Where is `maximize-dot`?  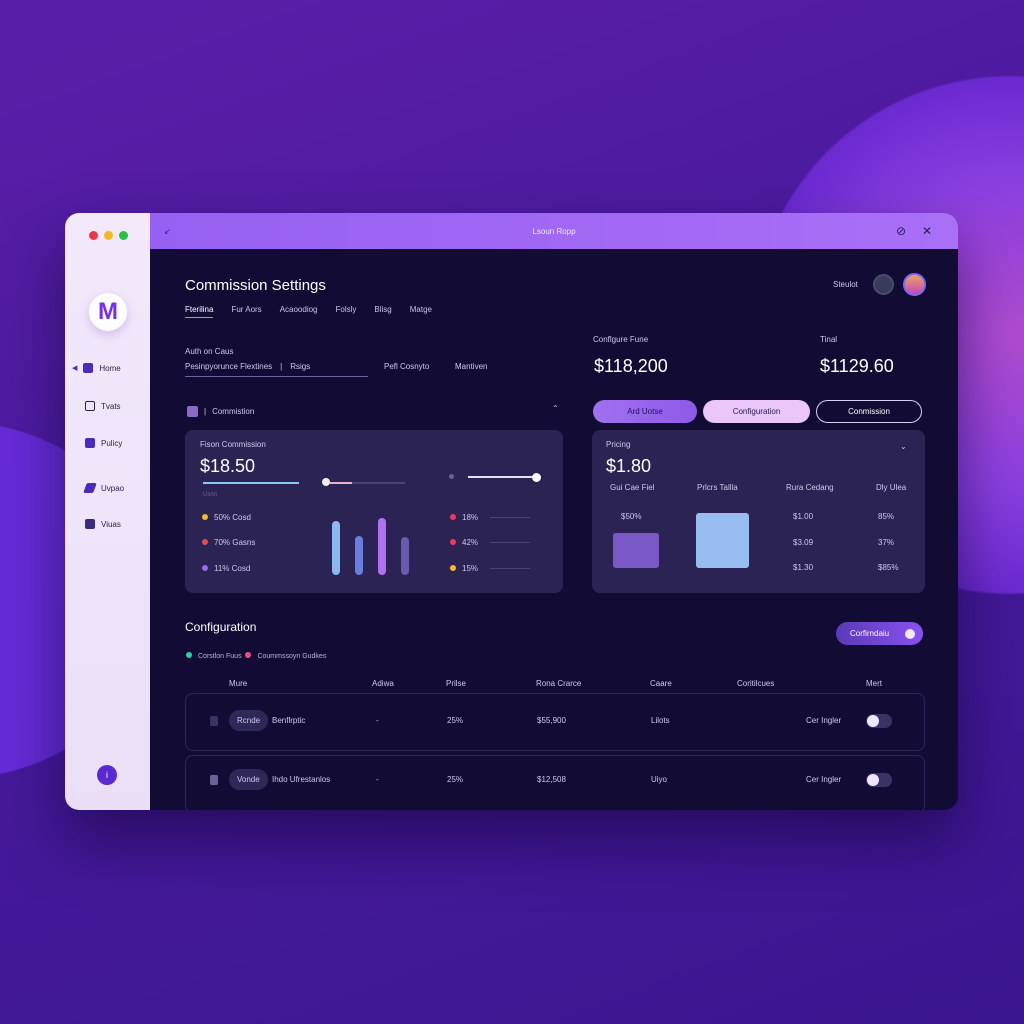
maximize-dot is located at coordinates (123, 235).